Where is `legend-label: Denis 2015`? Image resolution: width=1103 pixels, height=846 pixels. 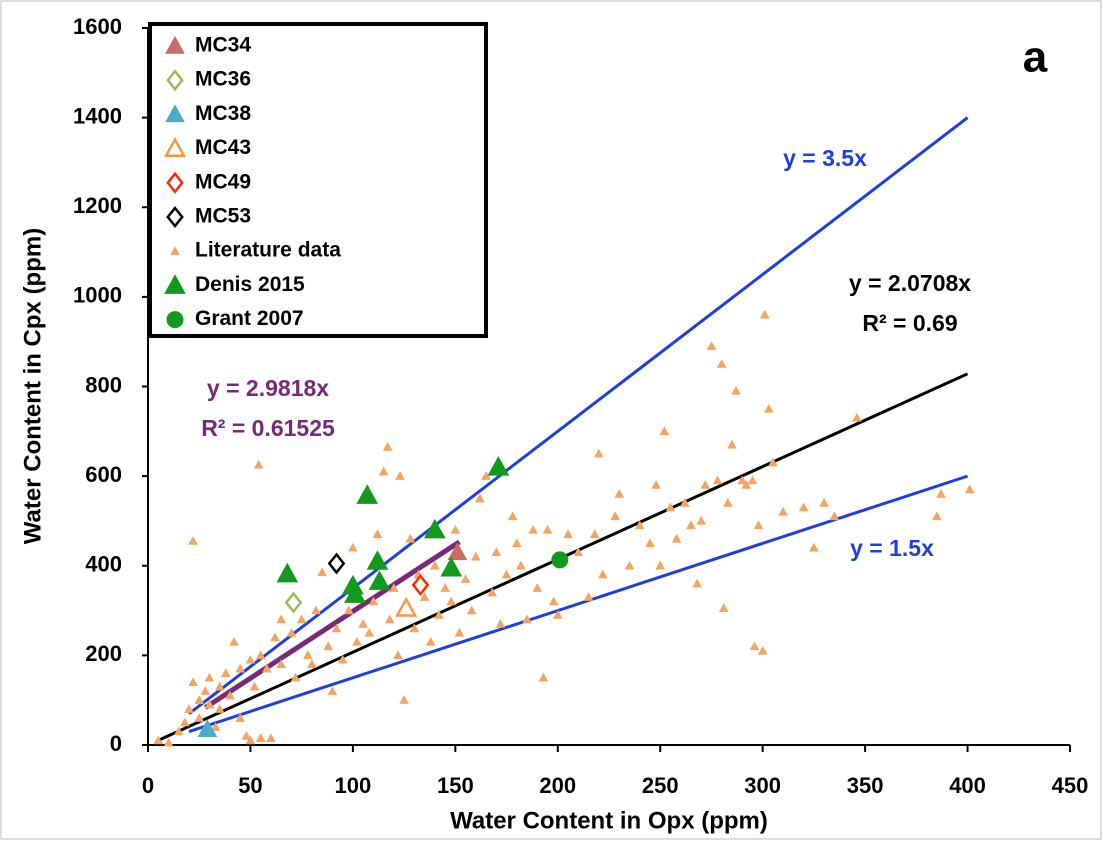 legend-label: Denis 2015 is located at coordinates (250, 284).